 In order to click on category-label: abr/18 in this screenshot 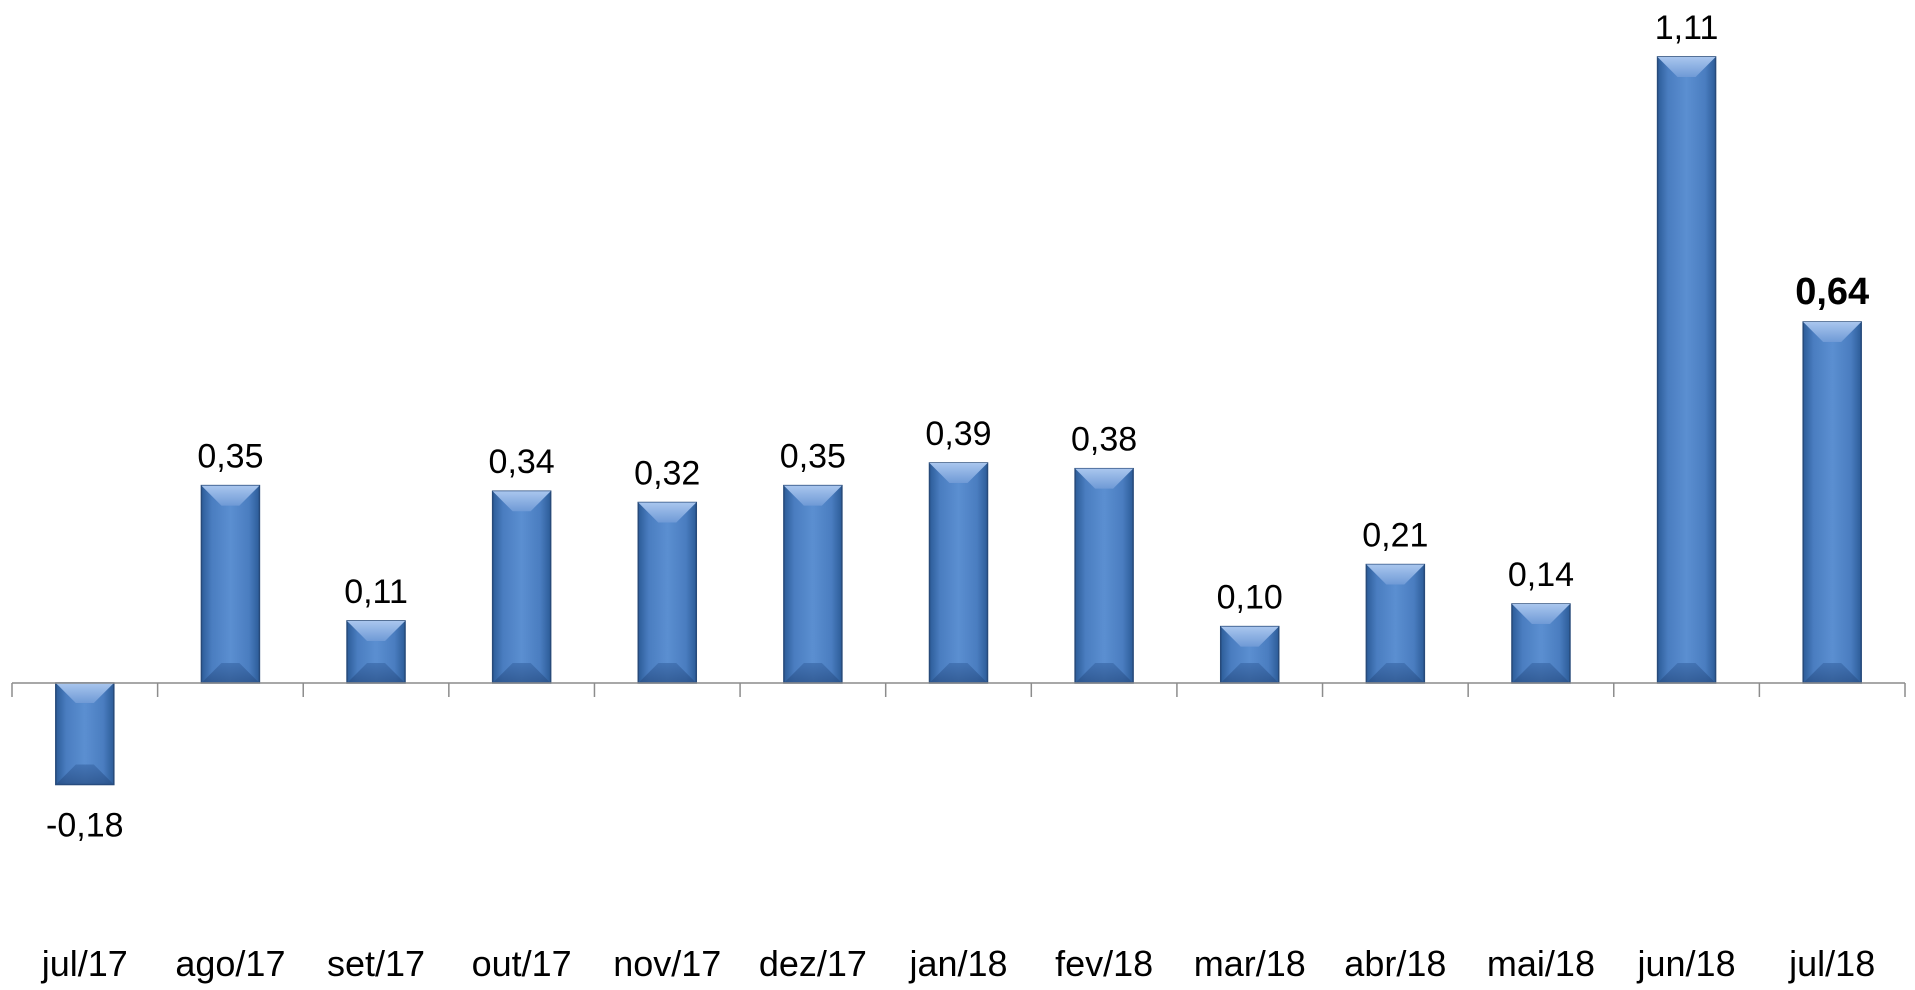, I will do `click(1395, 963)`.